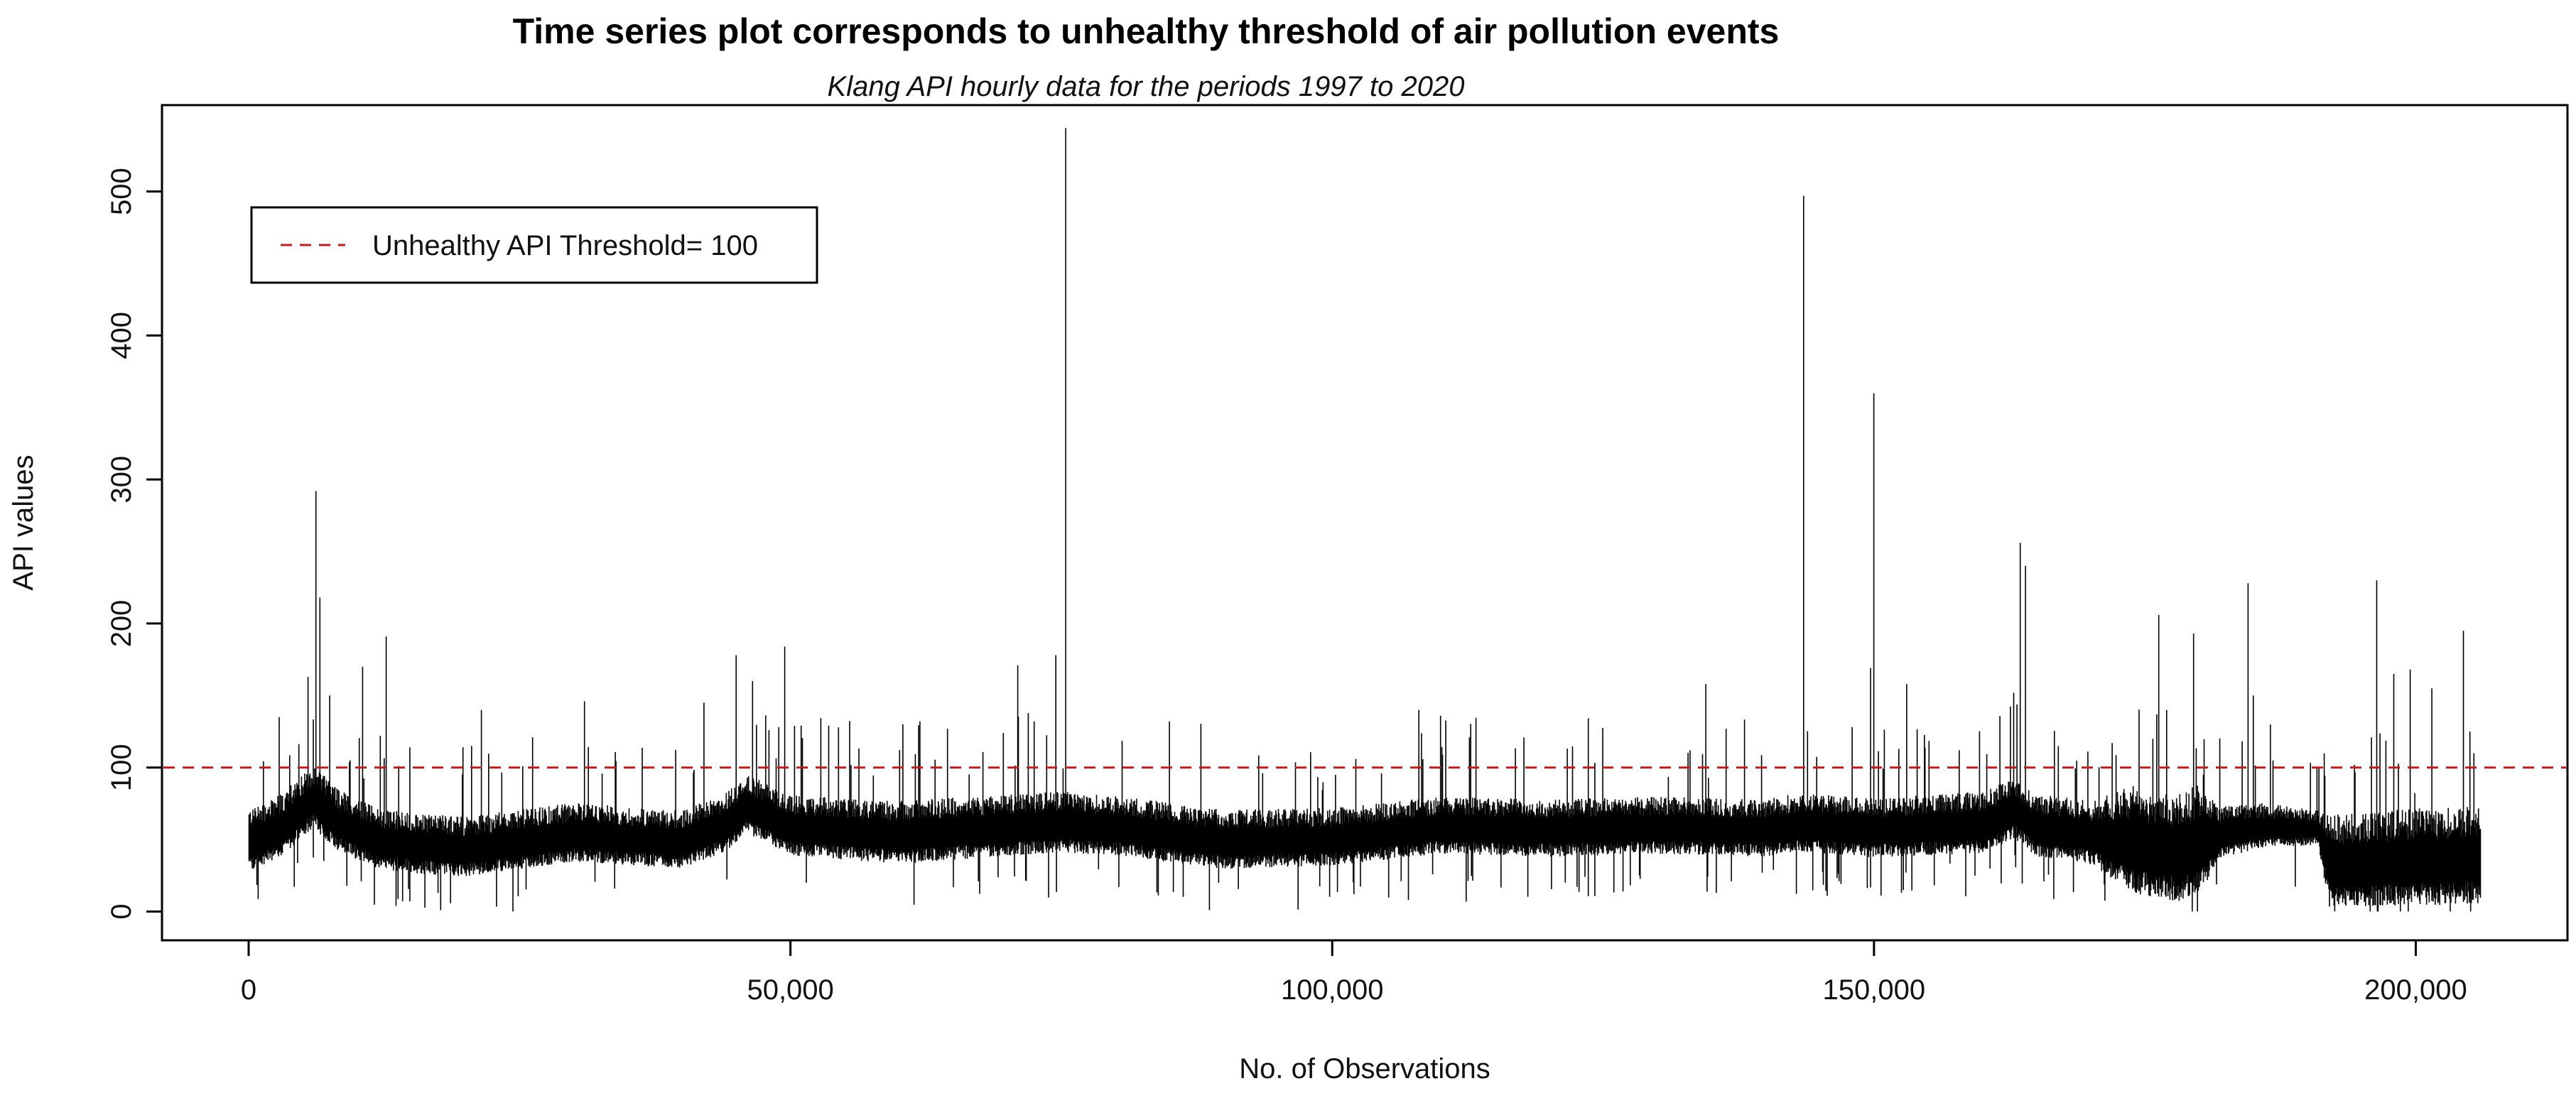 This screenshot has height=1093, width=2576. I want to click on legend-box, so click(534, 245).